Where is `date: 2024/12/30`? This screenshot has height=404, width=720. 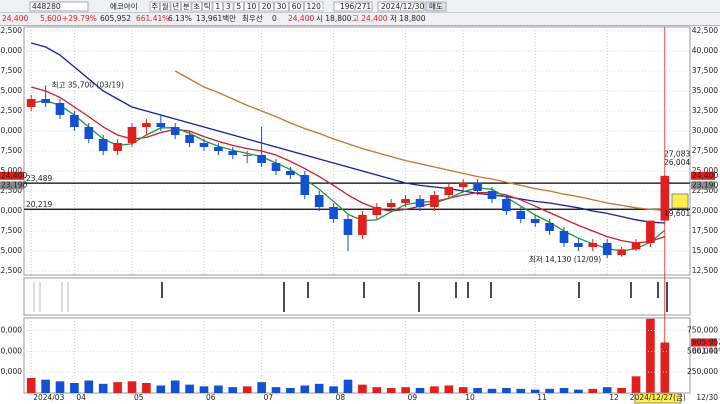
date: 2024/12/30 is located at coordinates (402, 6).